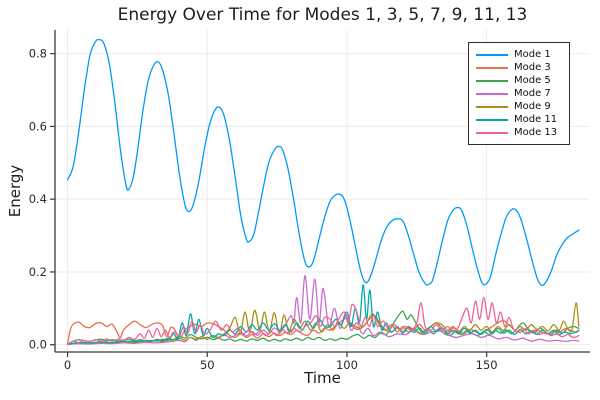  What do you see at coordinates (38, 345) in the screenshot?
I see `y-tick-label: 0.0` at bounding box center [38, 345].